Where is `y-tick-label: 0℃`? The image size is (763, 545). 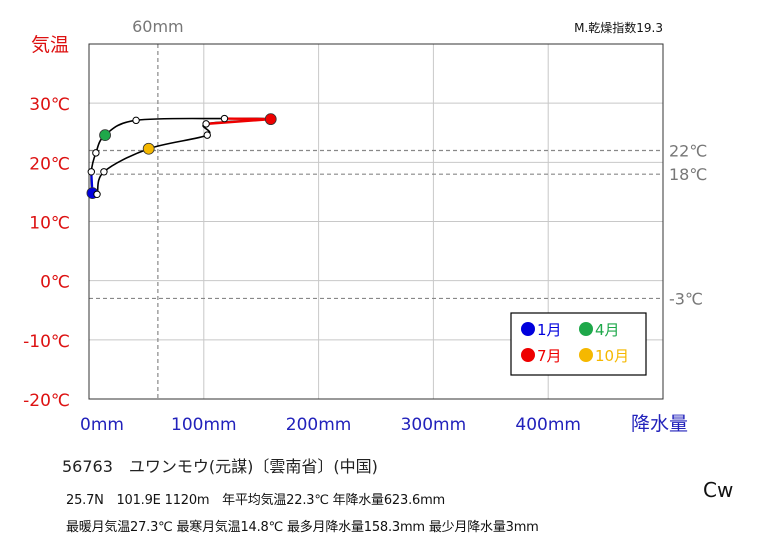
y-tick-label: 0℃ is located at coordinates (55, 283).